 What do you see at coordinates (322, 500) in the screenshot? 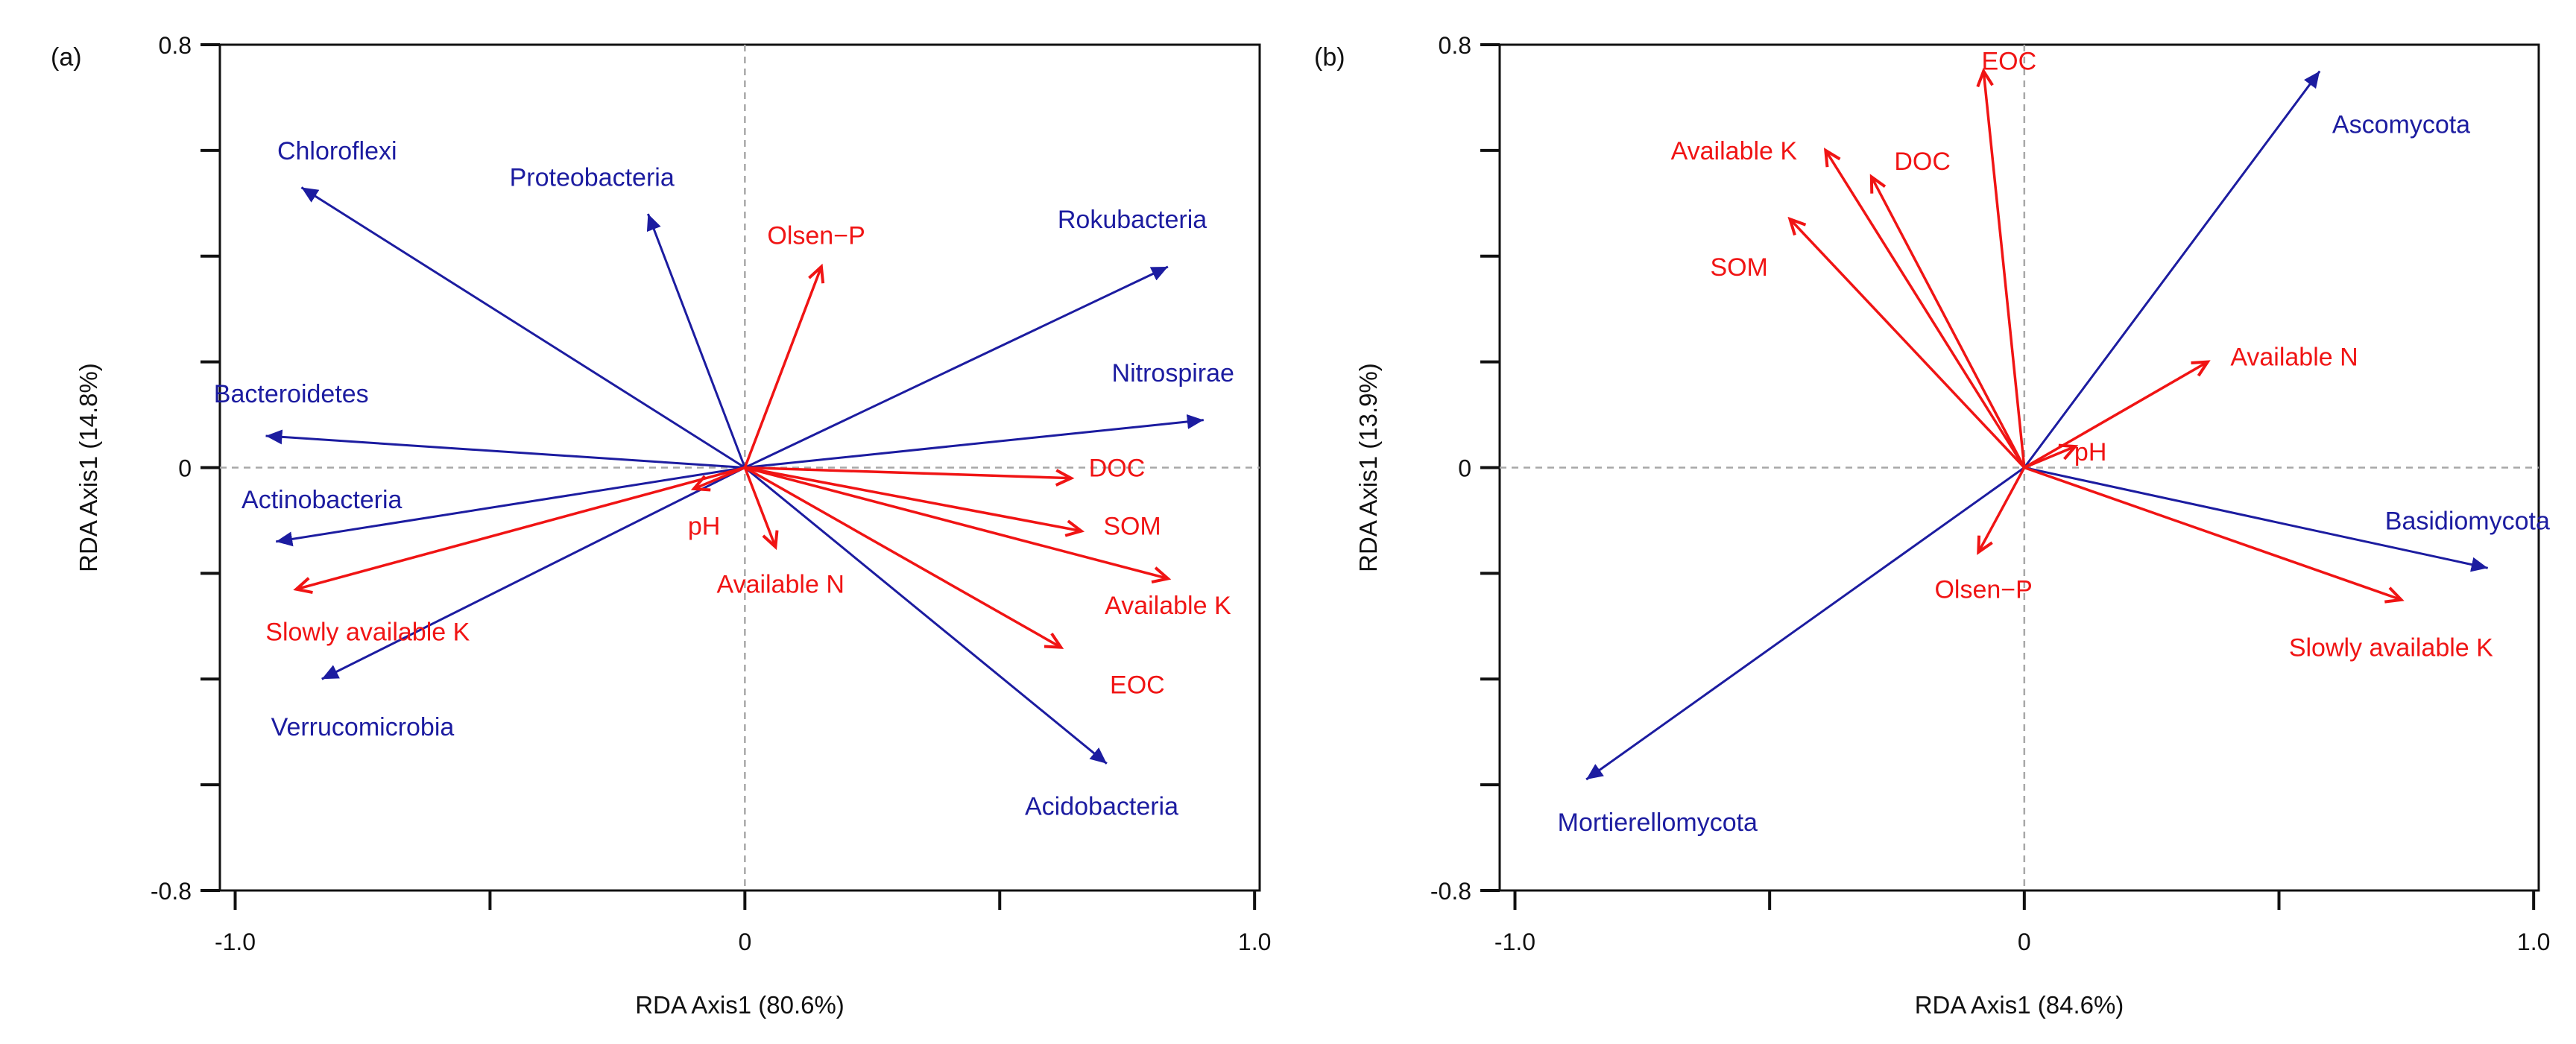
I see `species-label-actinobacteria: Actinobacteria` at bounding box center [322, 500].